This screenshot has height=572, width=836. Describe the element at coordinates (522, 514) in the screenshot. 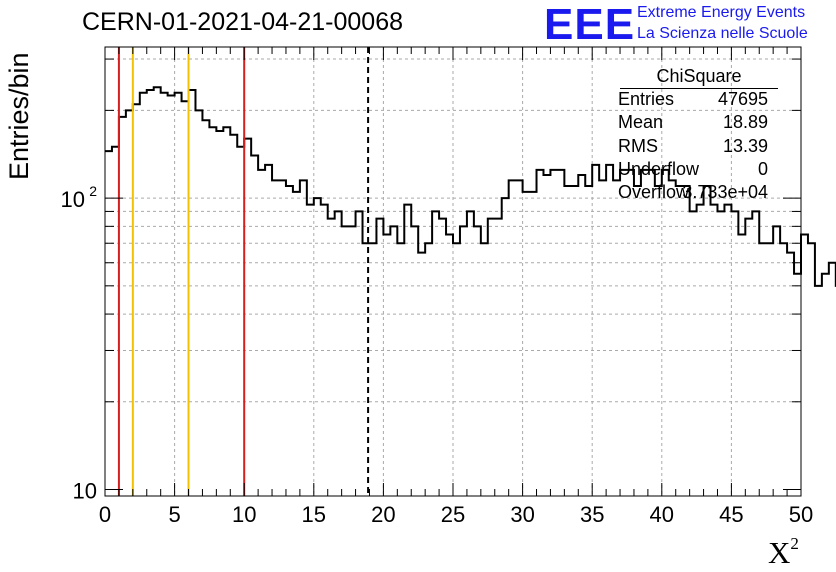

I see `x-tick-label: 30` at that location.